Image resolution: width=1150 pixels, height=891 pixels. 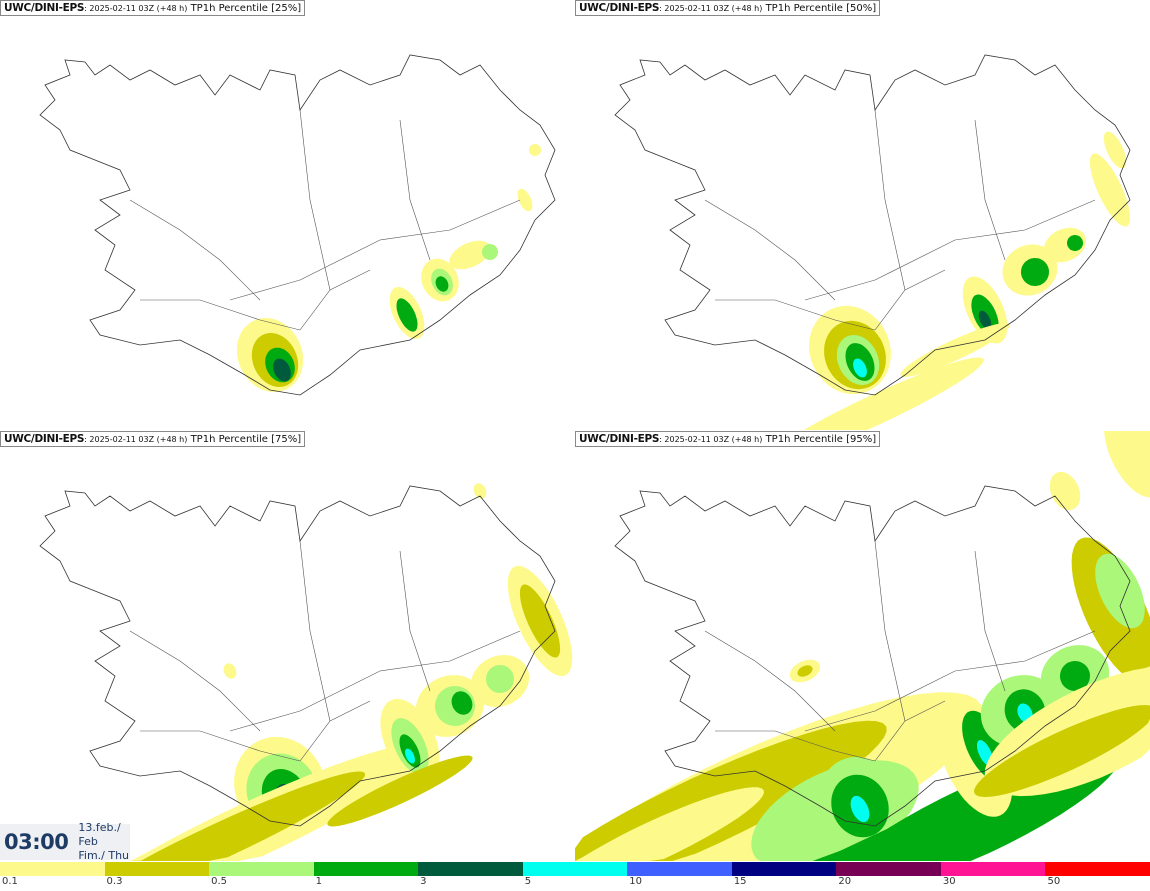 What do you see at coordinates (740, 881) in the screenshot?
I see `legend-label: 15` at bounding box center [740, 881].